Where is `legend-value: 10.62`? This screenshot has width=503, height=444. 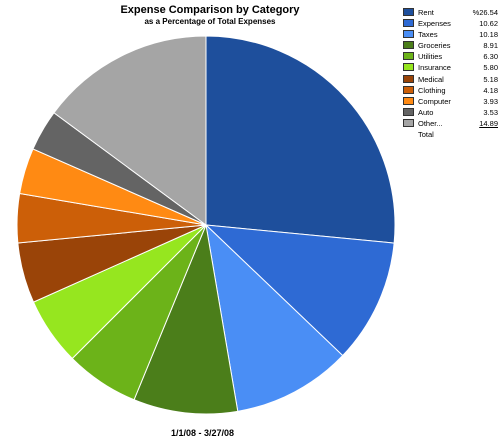
legend-value: 10.62 is located at coordinates (488, 24).